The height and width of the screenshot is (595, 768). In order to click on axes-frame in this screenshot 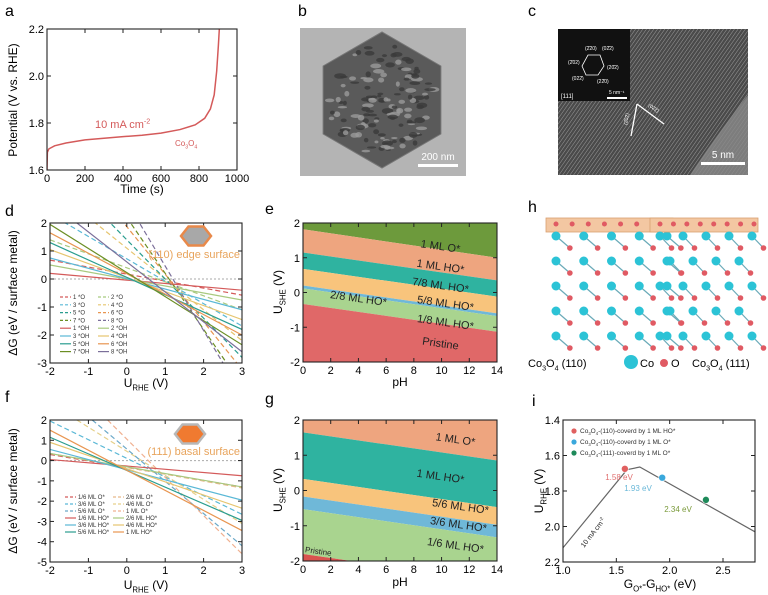, I will do `click(146, 293)`.